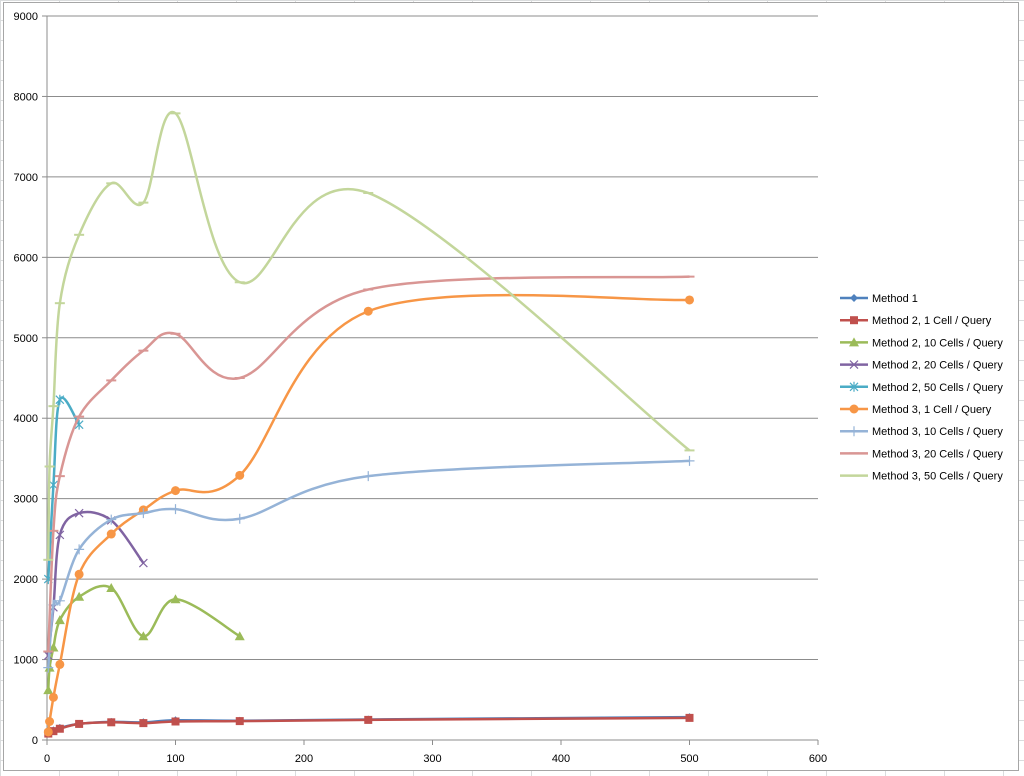 The width and height of the screenshot is (1024, 776). I want to click on x-axis-ticks: 0 100 200 300 400 500 600, so click(435, 752).